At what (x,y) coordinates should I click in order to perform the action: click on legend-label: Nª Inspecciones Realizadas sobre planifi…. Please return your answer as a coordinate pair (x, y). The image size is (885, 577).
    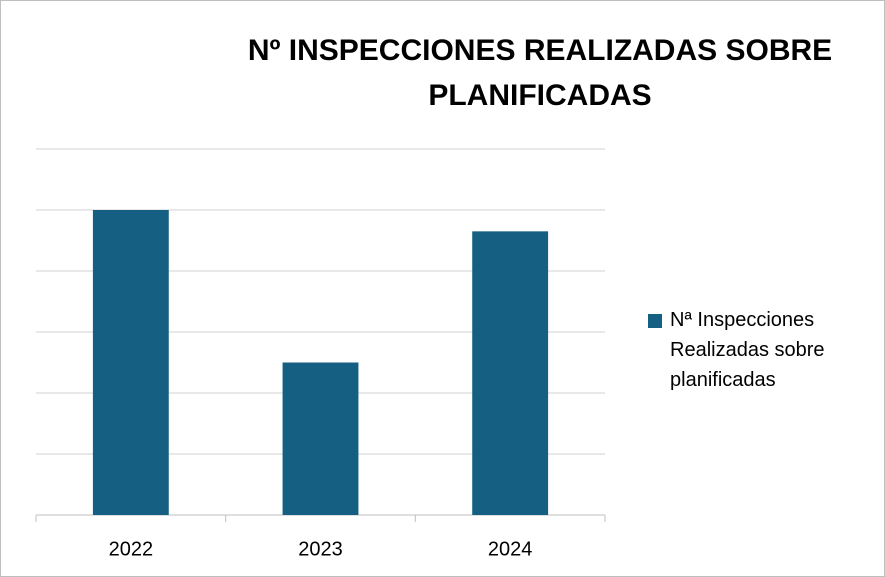
    Looking at the image, I should click on (747, 350).